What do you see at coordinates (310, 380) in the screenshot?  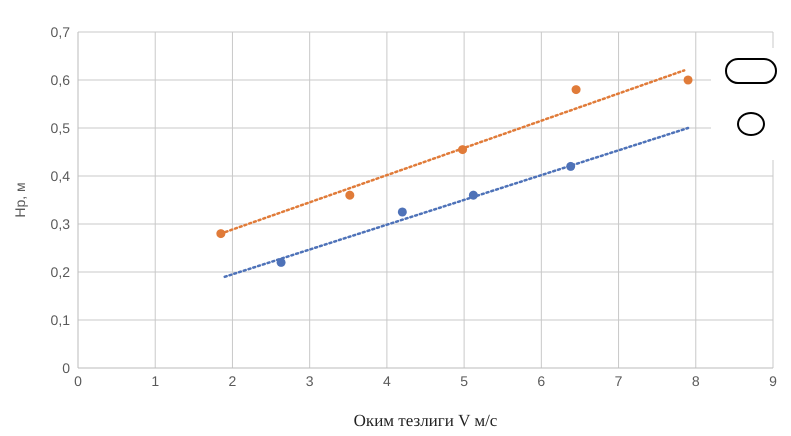 I see `x-tick-label: 3` at bounding box center [310, 380].